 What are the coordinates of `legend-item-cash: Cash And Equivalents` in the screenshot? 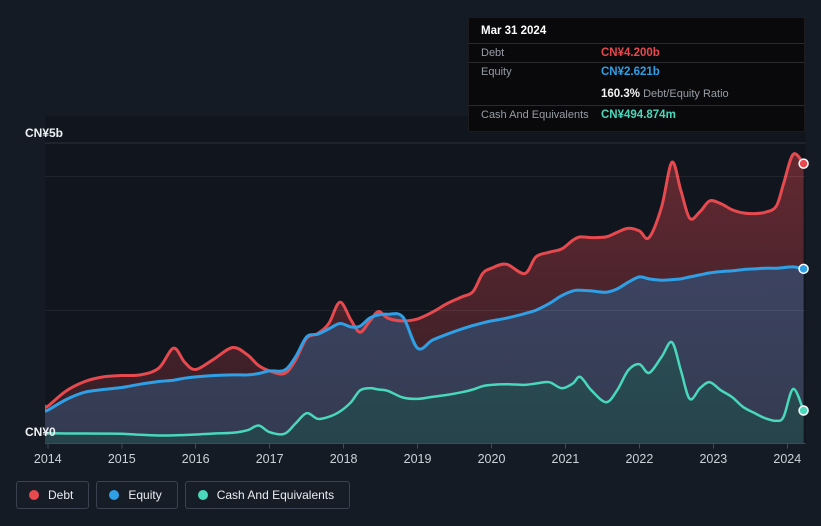 It's located at (267, 495).